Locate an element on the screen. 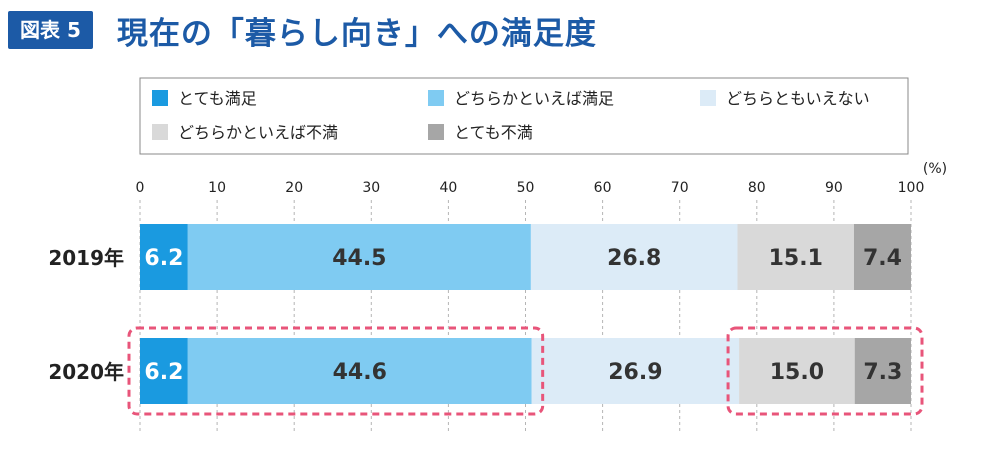  x-tick-label: 100 is located at coordinates (911, 188).